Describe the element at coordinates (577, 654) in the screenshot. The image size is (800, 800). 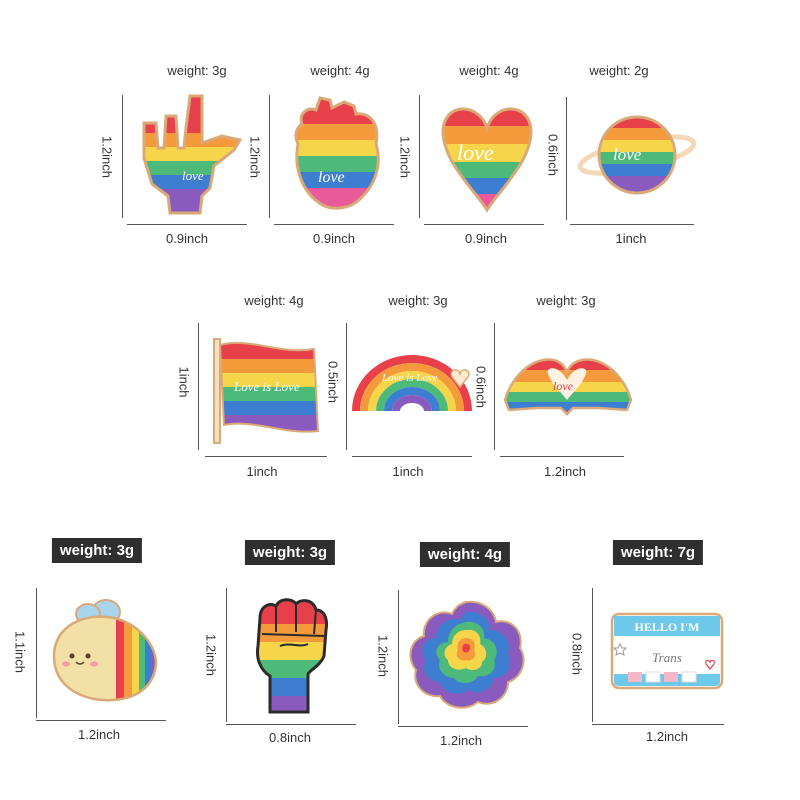
I see `height-label: 0.8inch` at that location.